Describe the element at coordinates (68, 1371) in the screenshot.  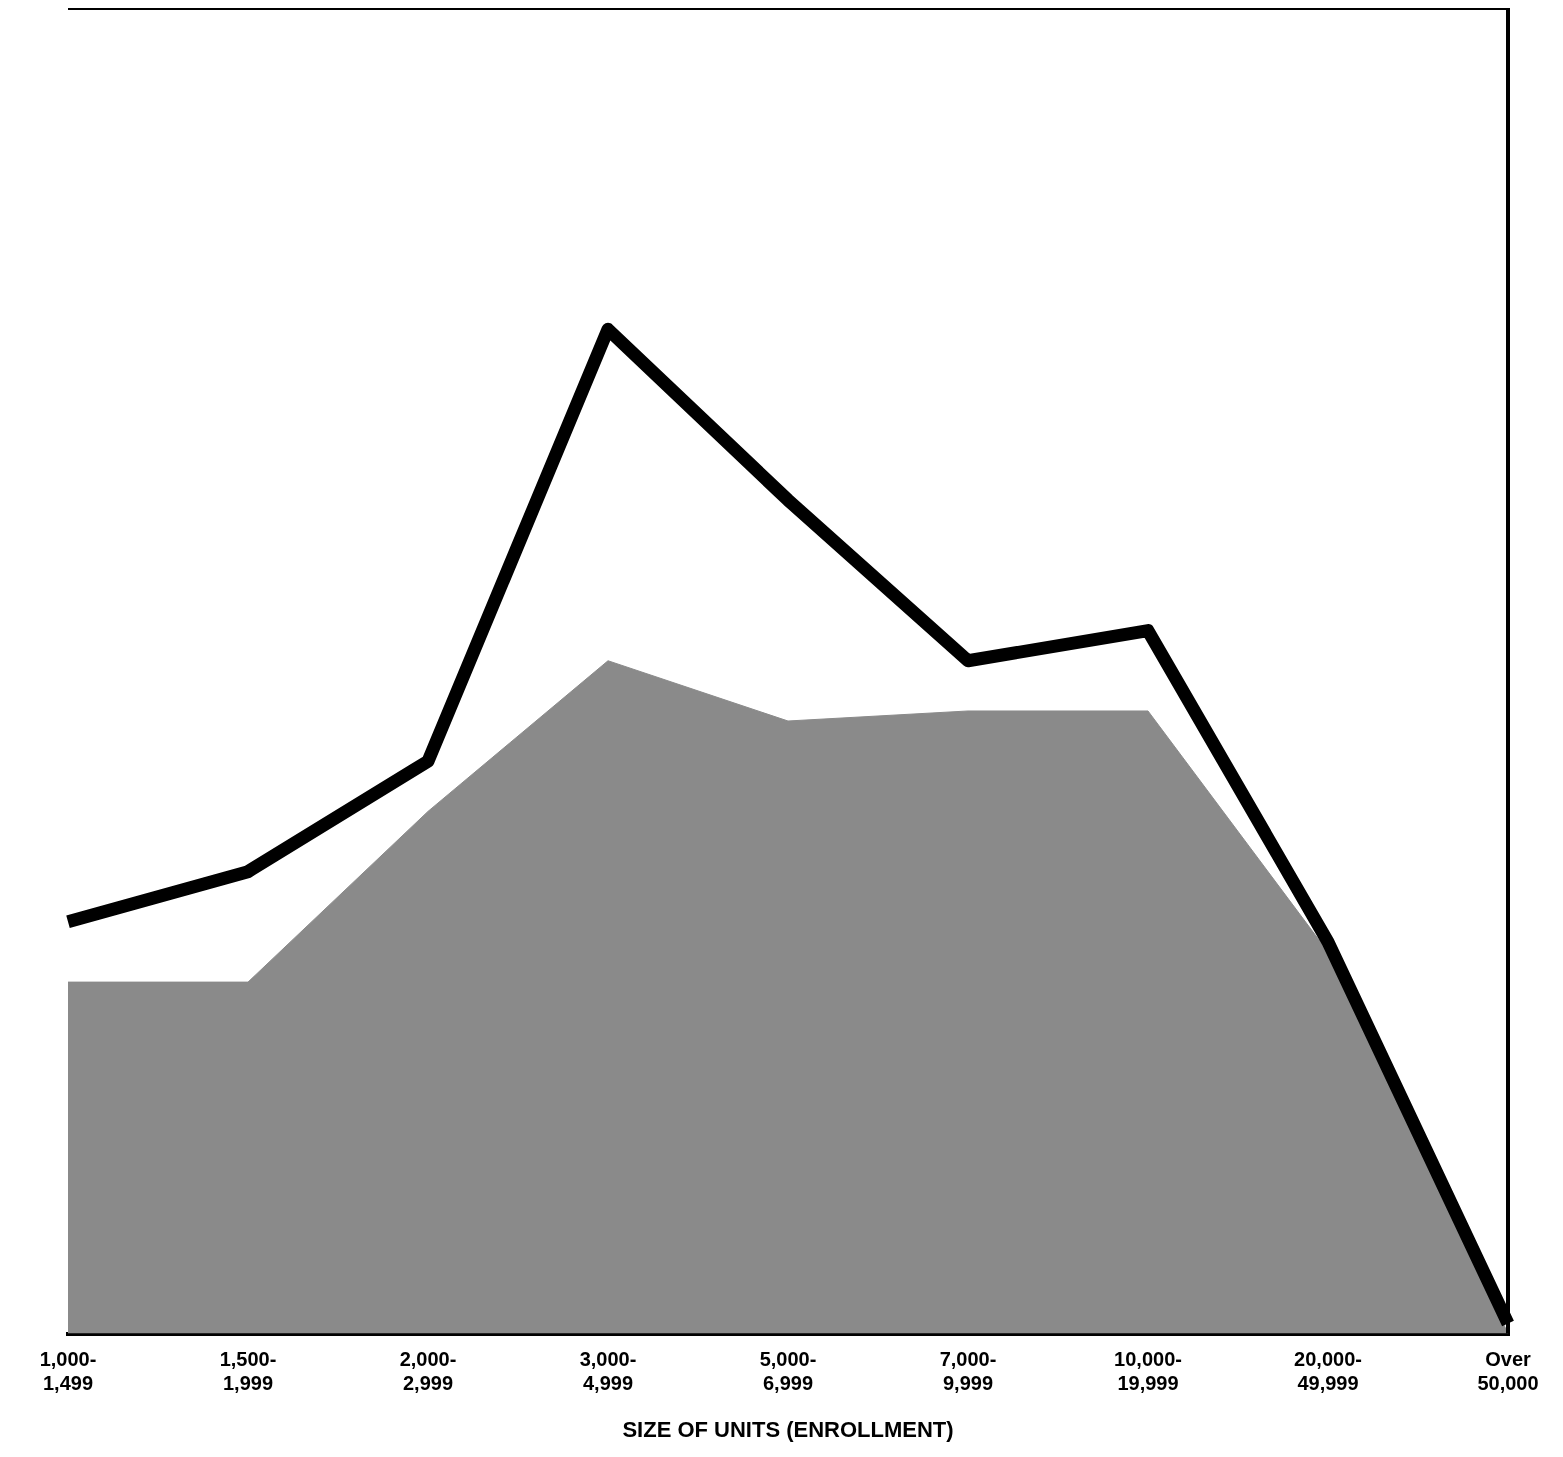
I see `x-tick-label: 1,000-1,499` at that location.